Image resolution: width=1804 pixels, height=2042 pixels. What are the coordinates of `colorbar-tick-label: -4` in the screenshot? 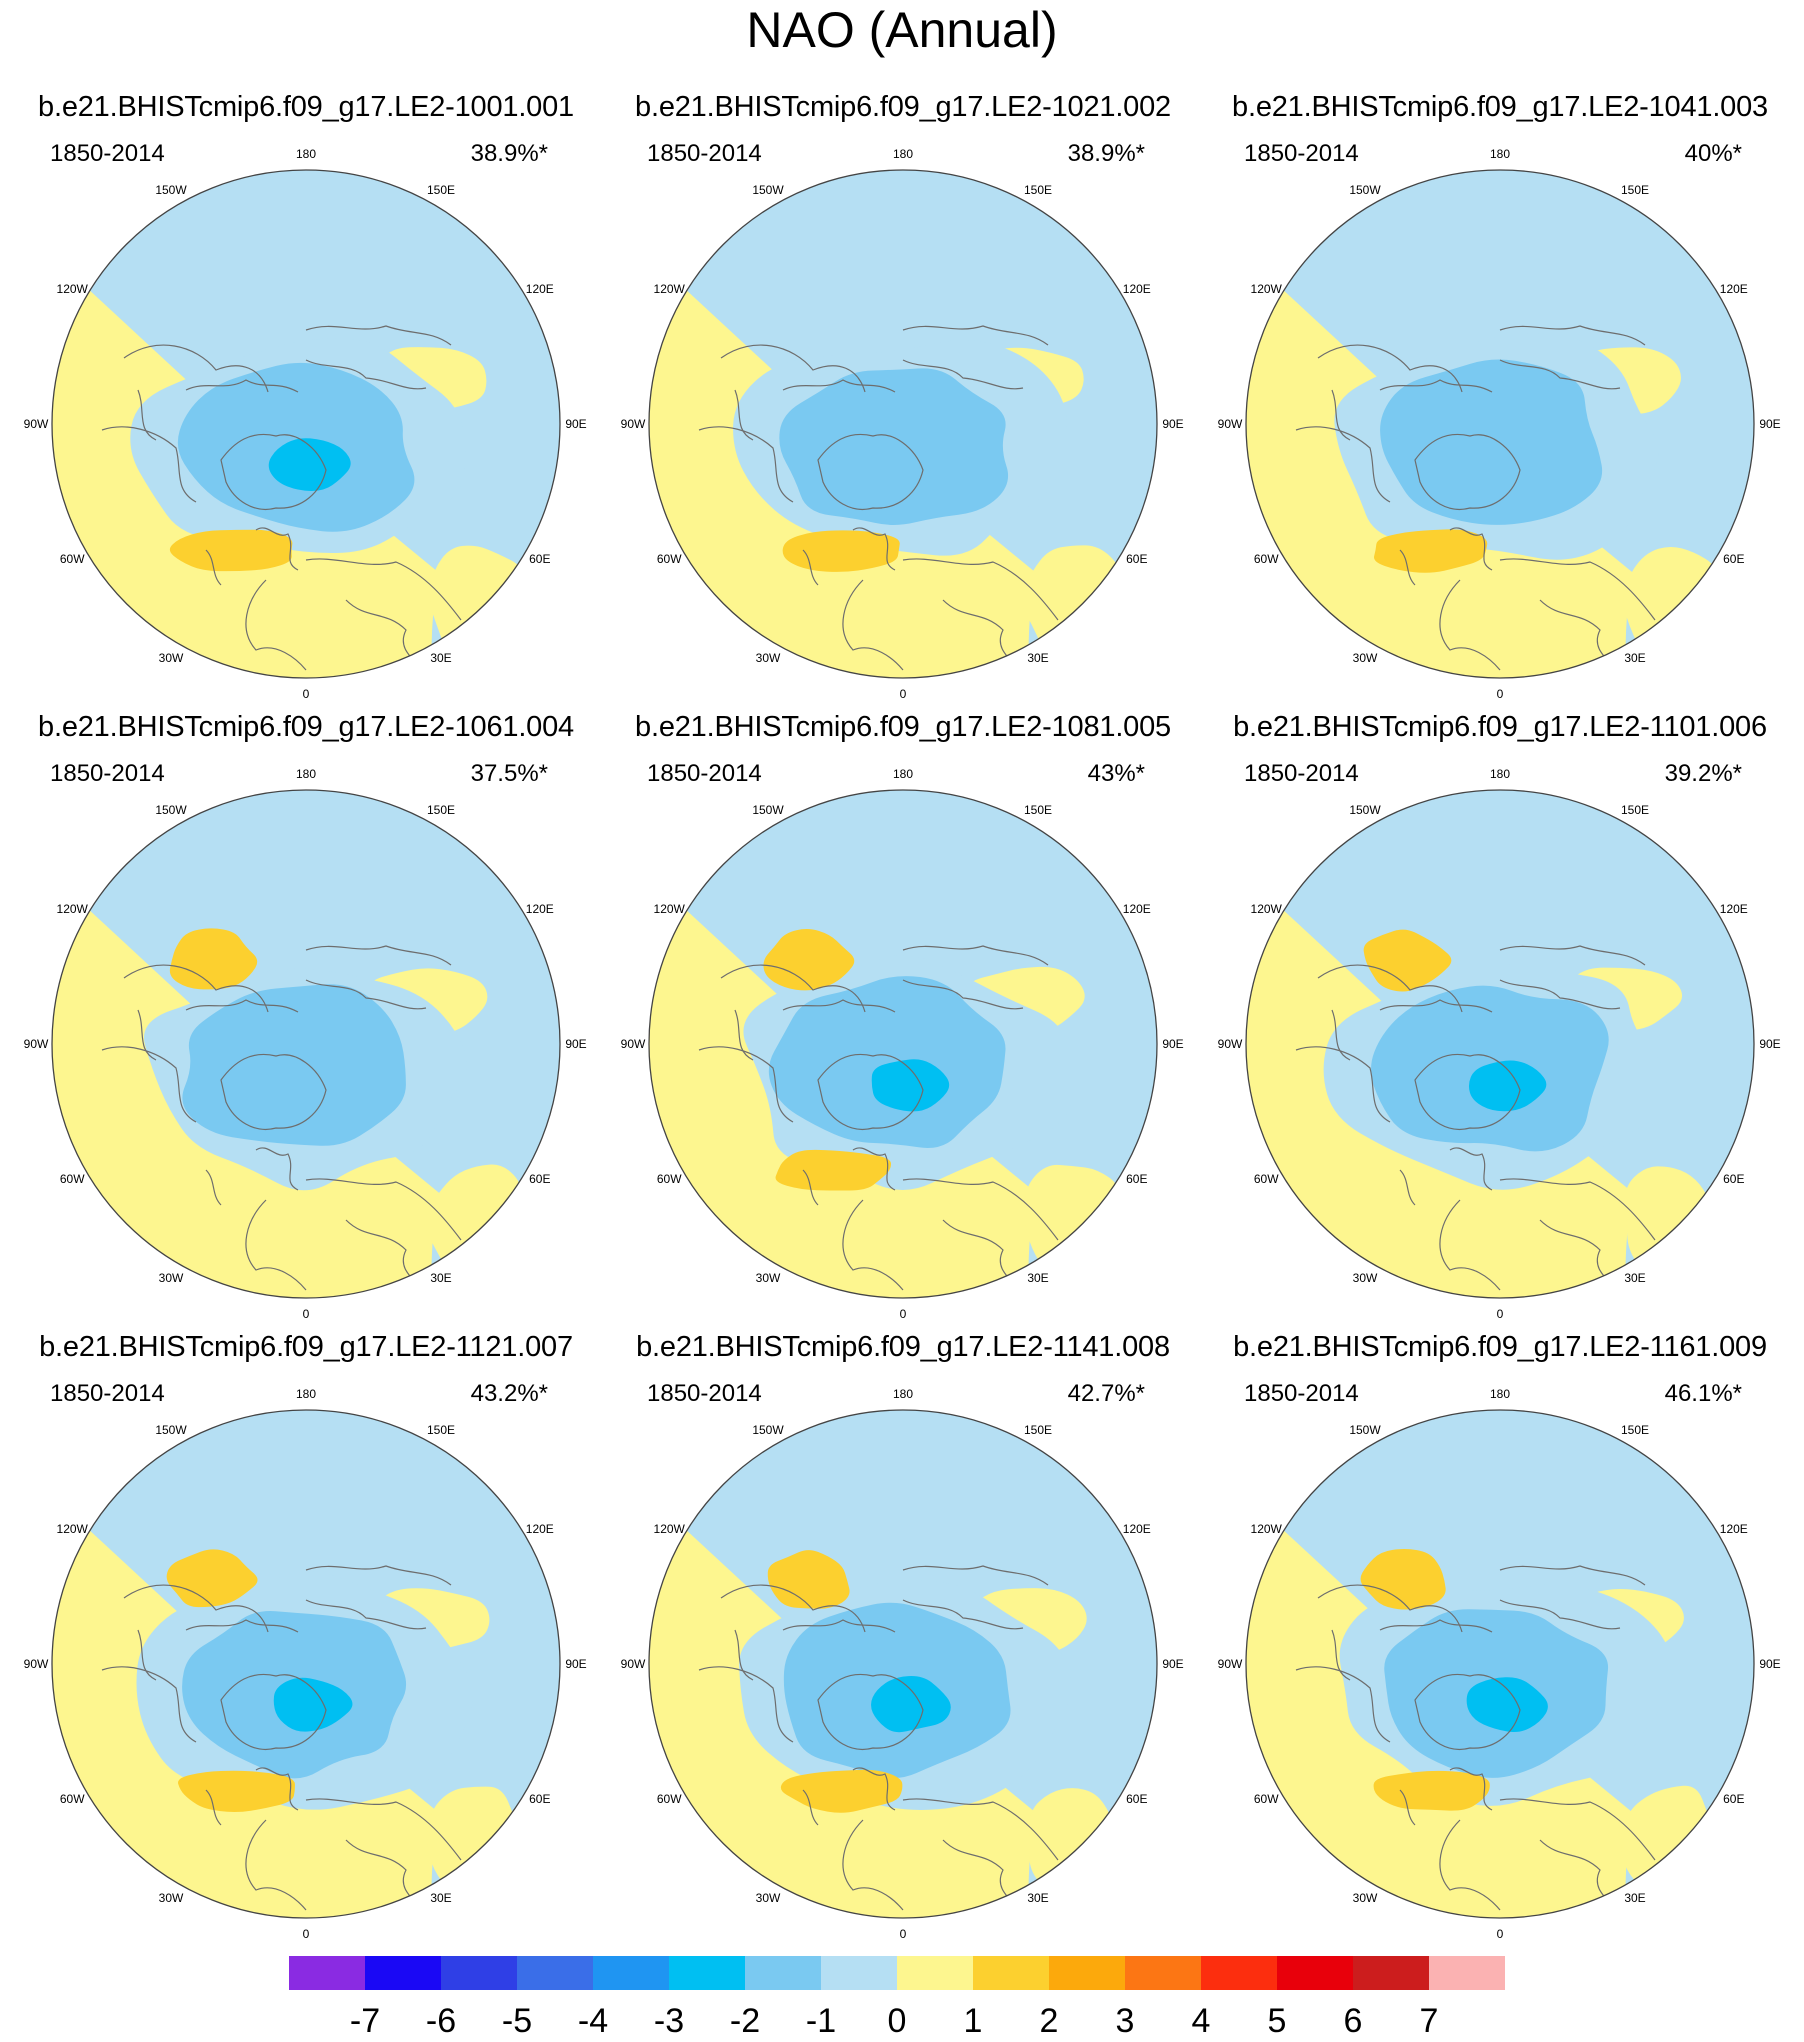 It's located at (593, 2021).